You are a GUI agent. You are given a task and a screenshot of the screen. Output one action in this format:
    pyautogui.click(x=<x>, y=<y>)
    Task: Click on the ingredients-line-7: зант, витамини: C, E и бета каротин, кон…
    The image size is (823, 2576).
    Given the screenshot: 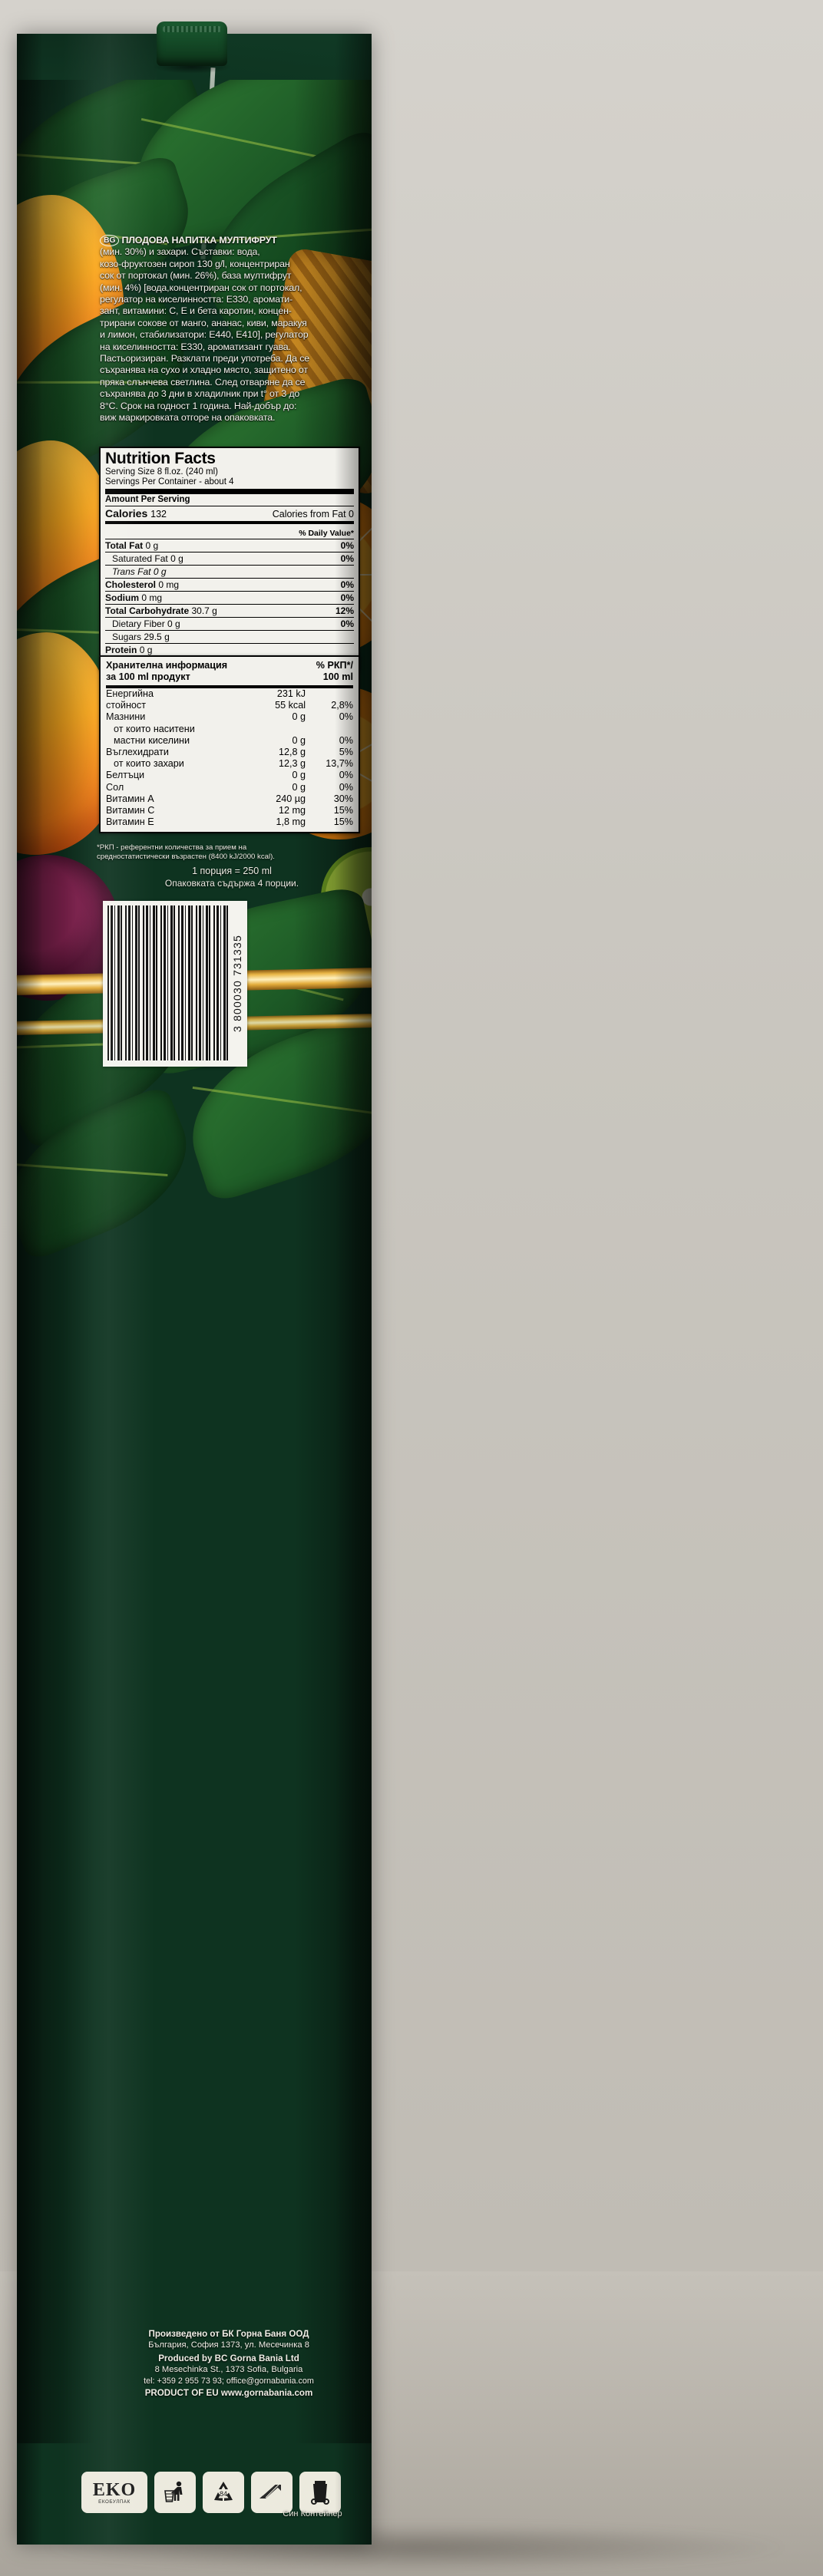 What is the action you would take?
    pyautogui.click(x=196, y=311)
    